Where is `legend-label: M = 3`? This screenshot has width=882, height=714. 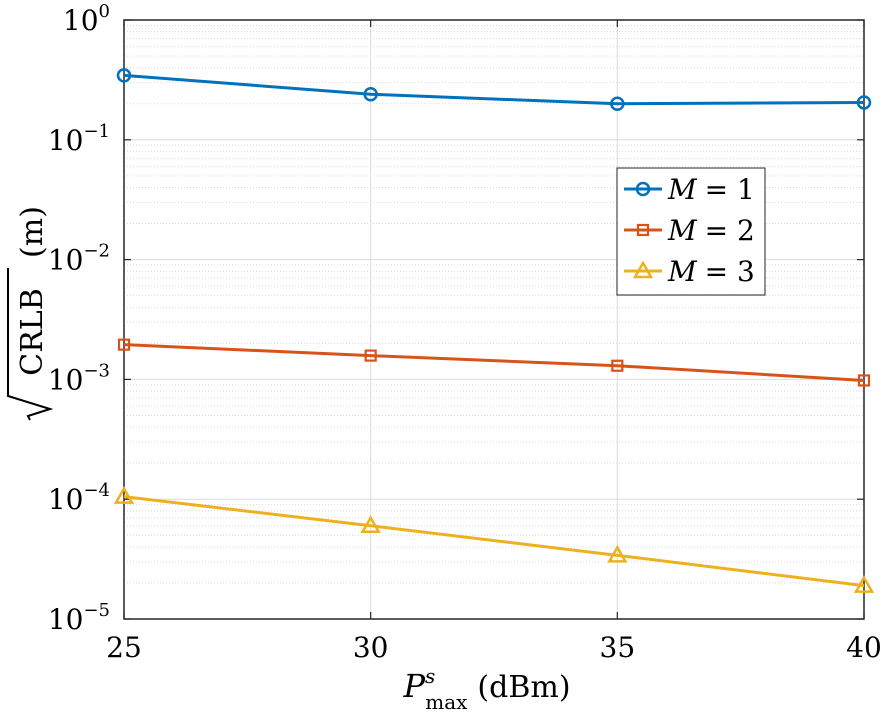 legend-label: M = 3 is located at coordinates (711, 271).